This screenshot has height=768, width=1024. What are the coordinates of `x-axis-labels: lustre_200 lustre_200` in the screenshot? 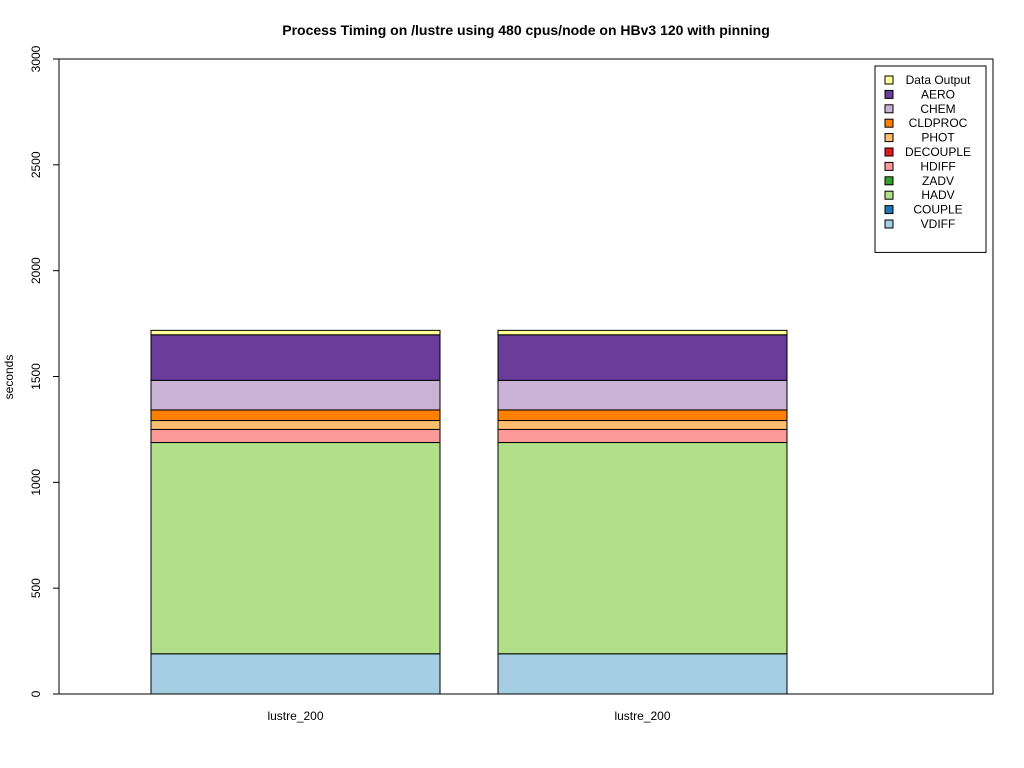 It's located at (468, 716).